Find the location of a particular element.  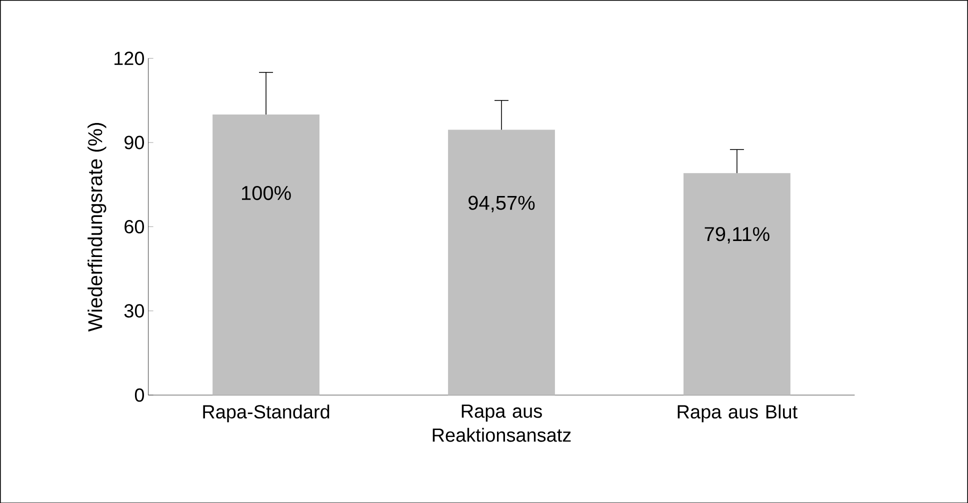

x-tick-label: Rapa aus Reaktionsansatz is located at coordinates (501, 423).